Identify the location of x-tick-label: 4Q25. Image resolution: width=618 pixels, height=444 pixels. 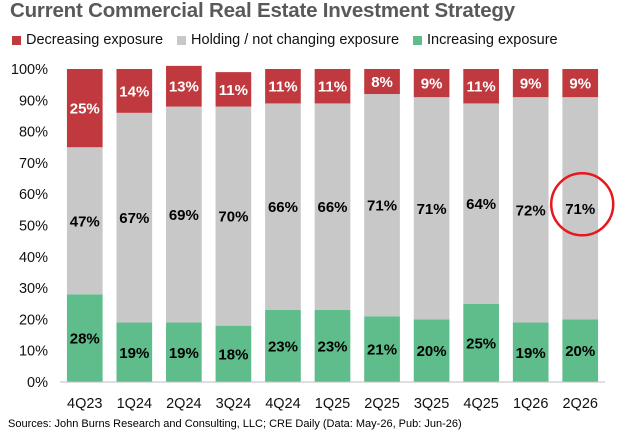
(480, 404).